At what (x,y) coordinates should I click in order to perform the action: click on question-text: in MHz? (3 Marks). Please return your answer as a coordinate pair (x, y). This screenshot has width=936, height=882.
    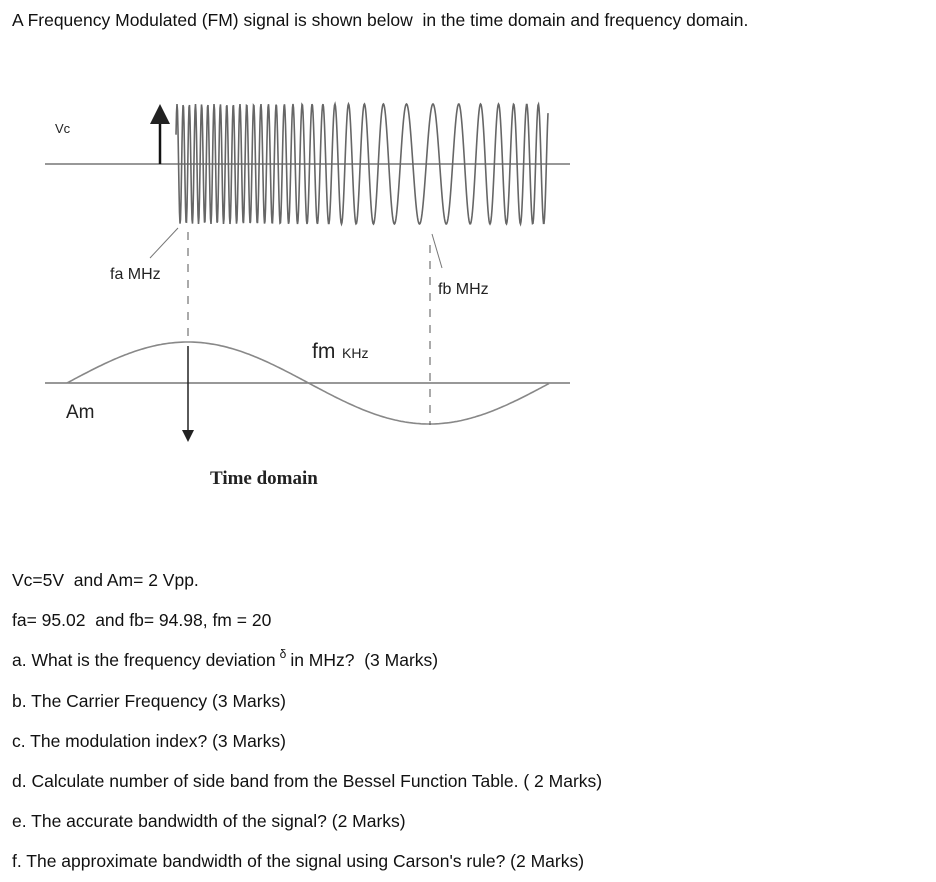
    Looking at the image, I should click on (364, 660).